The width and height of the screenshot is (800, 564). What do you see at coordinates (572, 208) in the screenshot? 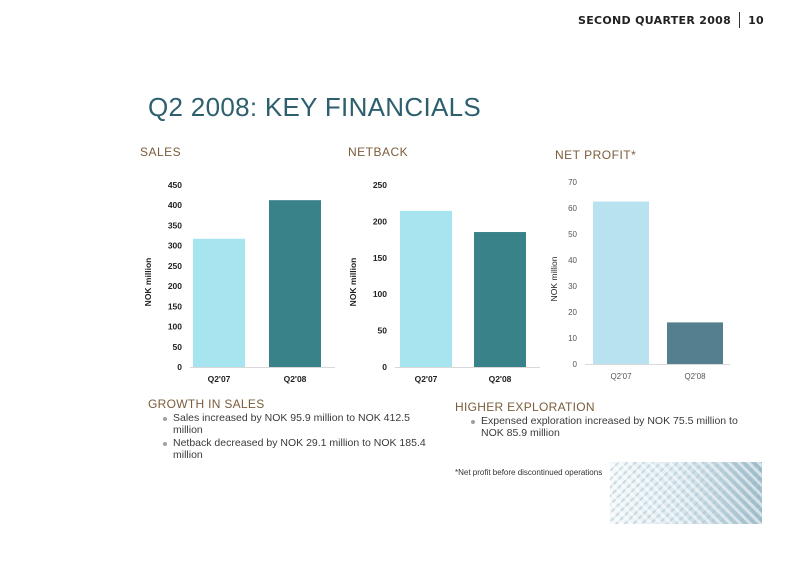
I see `y-tick-label: 60` at bounding box center [572, 208].